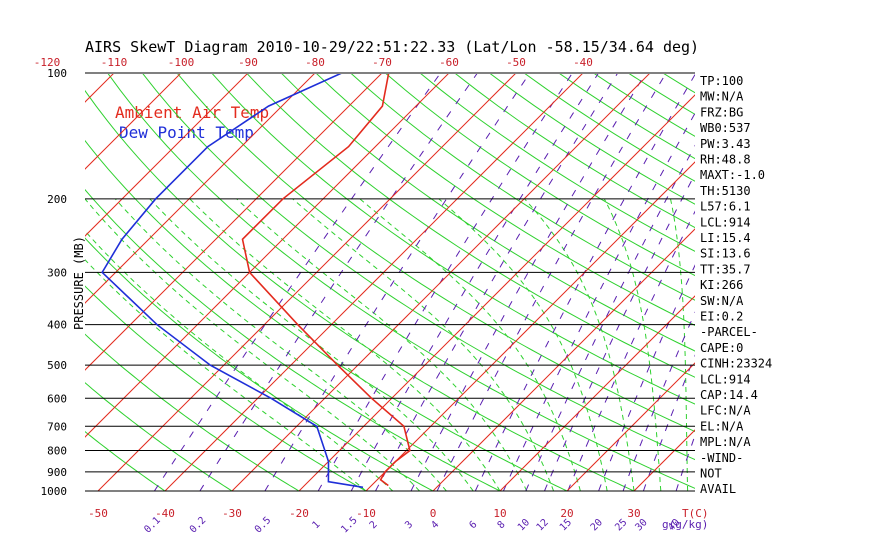 This screenshot has height=560, width=870. I want to click on stability-index-item: NOT, so click(711, 474).